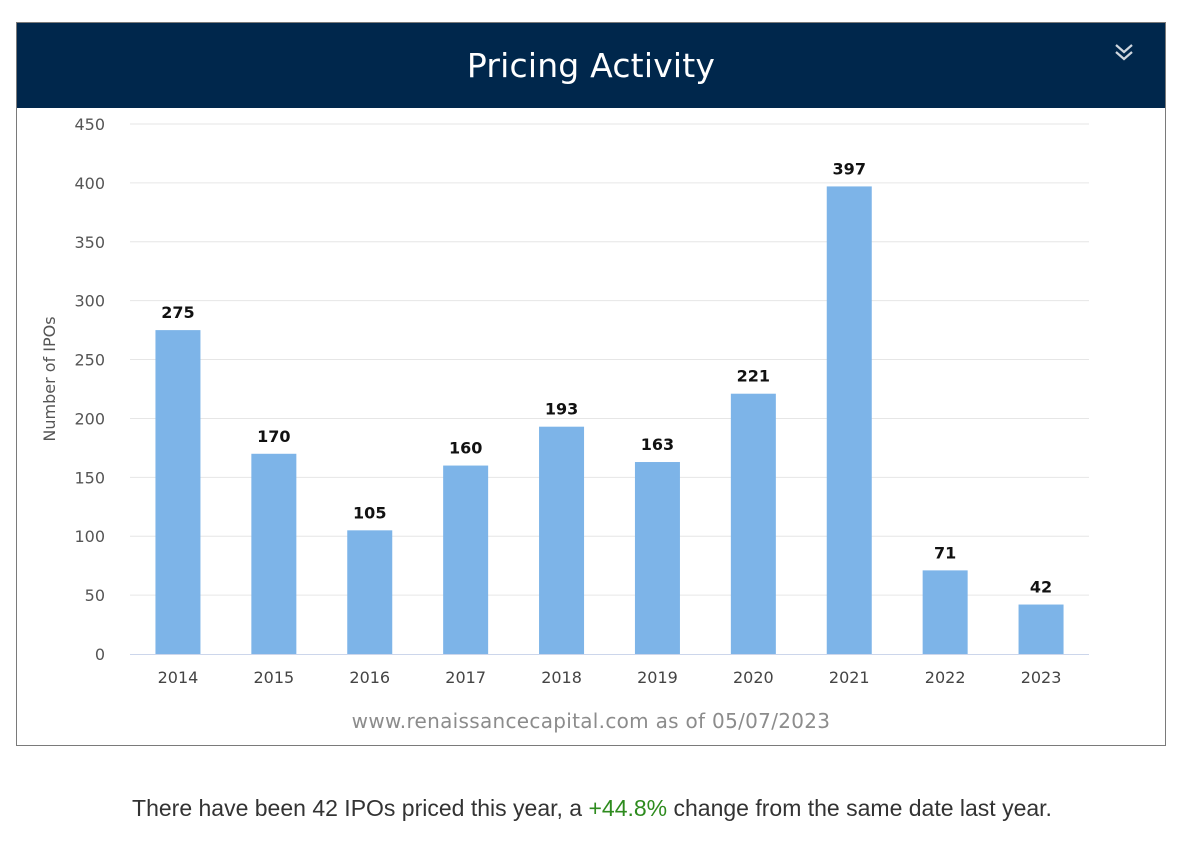  I want to click on bar-2015, so click(274, 553).